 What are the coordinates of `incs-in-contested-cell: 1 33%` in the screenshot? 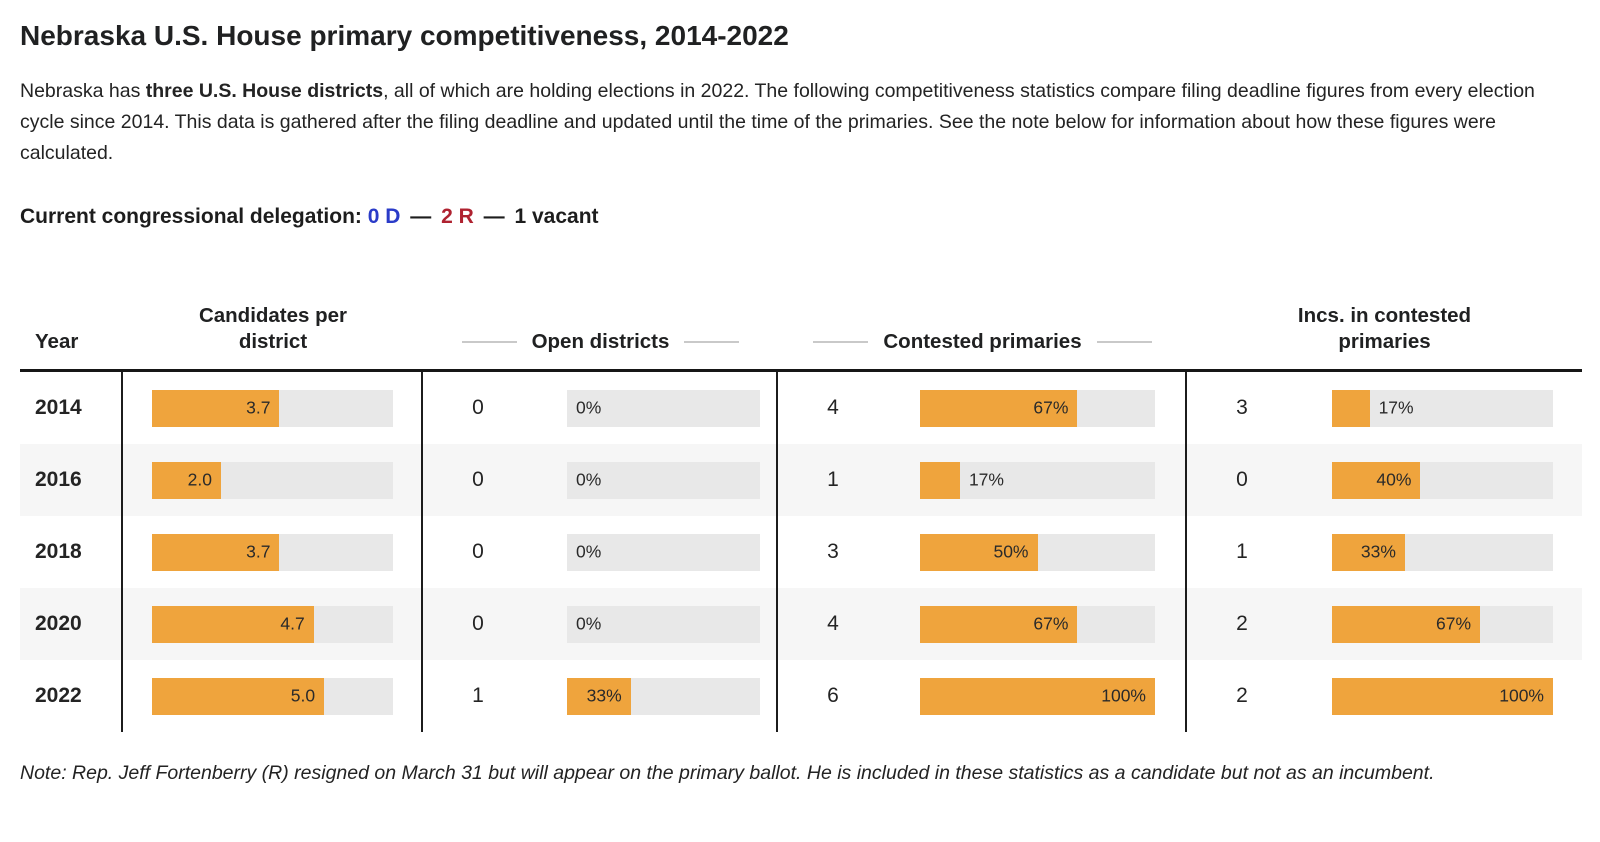 It's located at (1384, 552).